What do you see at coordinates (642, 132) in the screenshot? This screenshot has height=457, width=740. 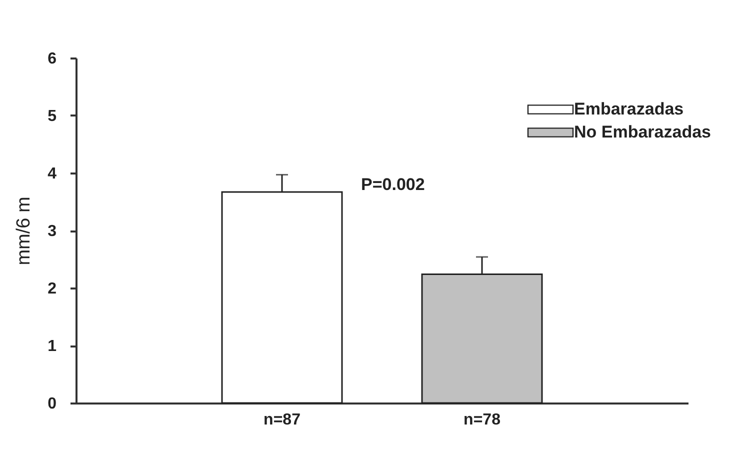 I see `legend-label: No Embarazadas` at bounding box center [642, 132].